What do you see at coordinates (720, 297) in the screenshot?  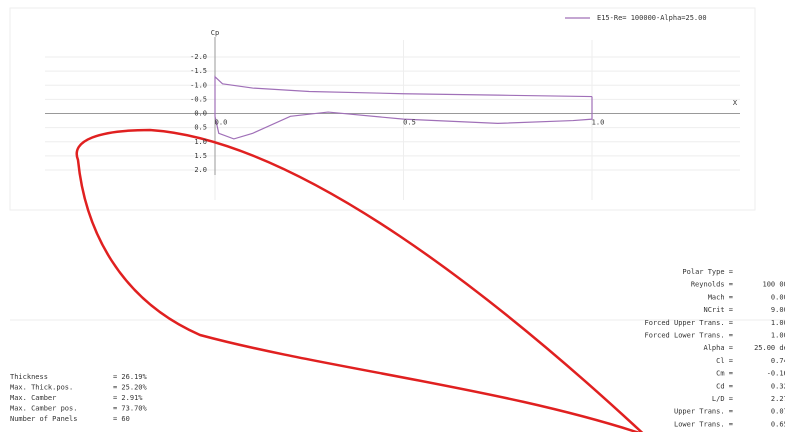 I see `polar-label: Mach =` at bounding box center [720, 297].